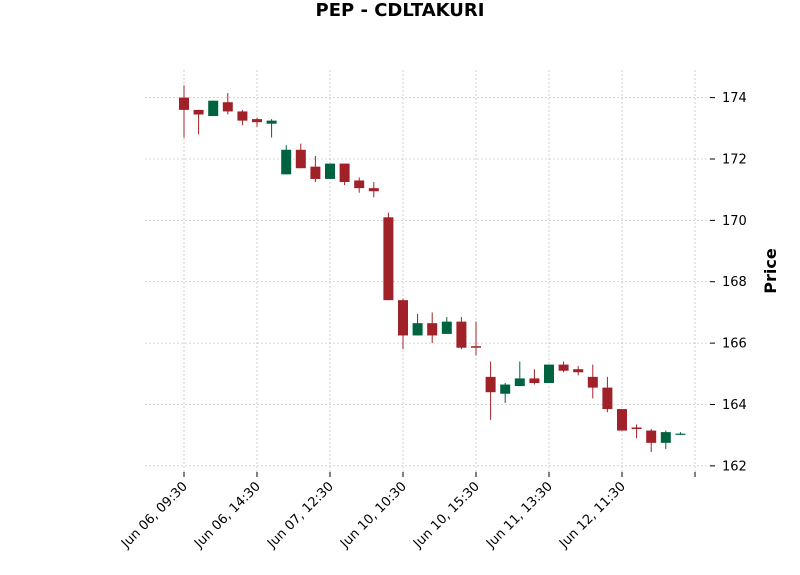  Describe the element at coordinates (227, 515) in the screenshot. I see `x-tick-label: Jun 06, 14:30` at that location.